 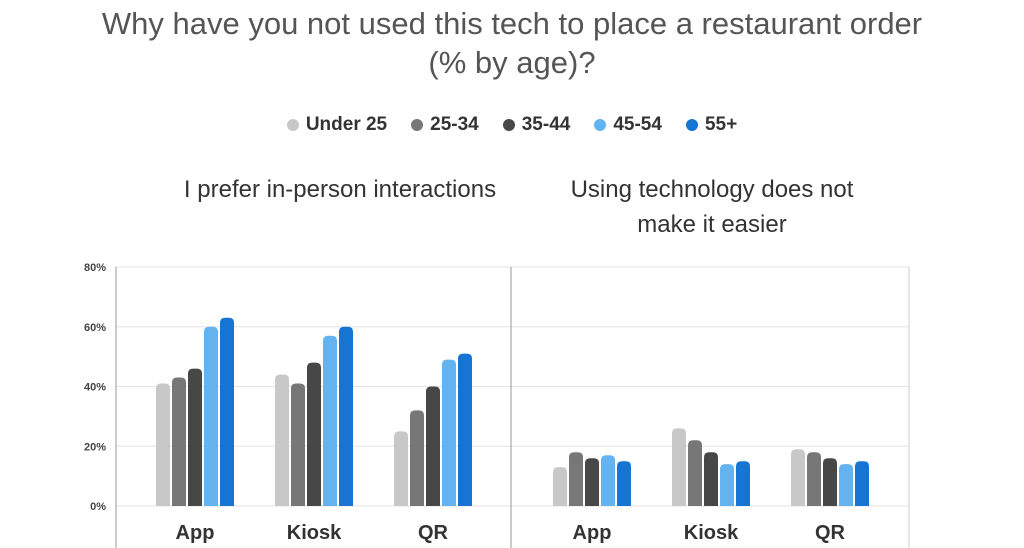 I want to click on legend-label-55-plus: 55+, so click(x=721, y=124).